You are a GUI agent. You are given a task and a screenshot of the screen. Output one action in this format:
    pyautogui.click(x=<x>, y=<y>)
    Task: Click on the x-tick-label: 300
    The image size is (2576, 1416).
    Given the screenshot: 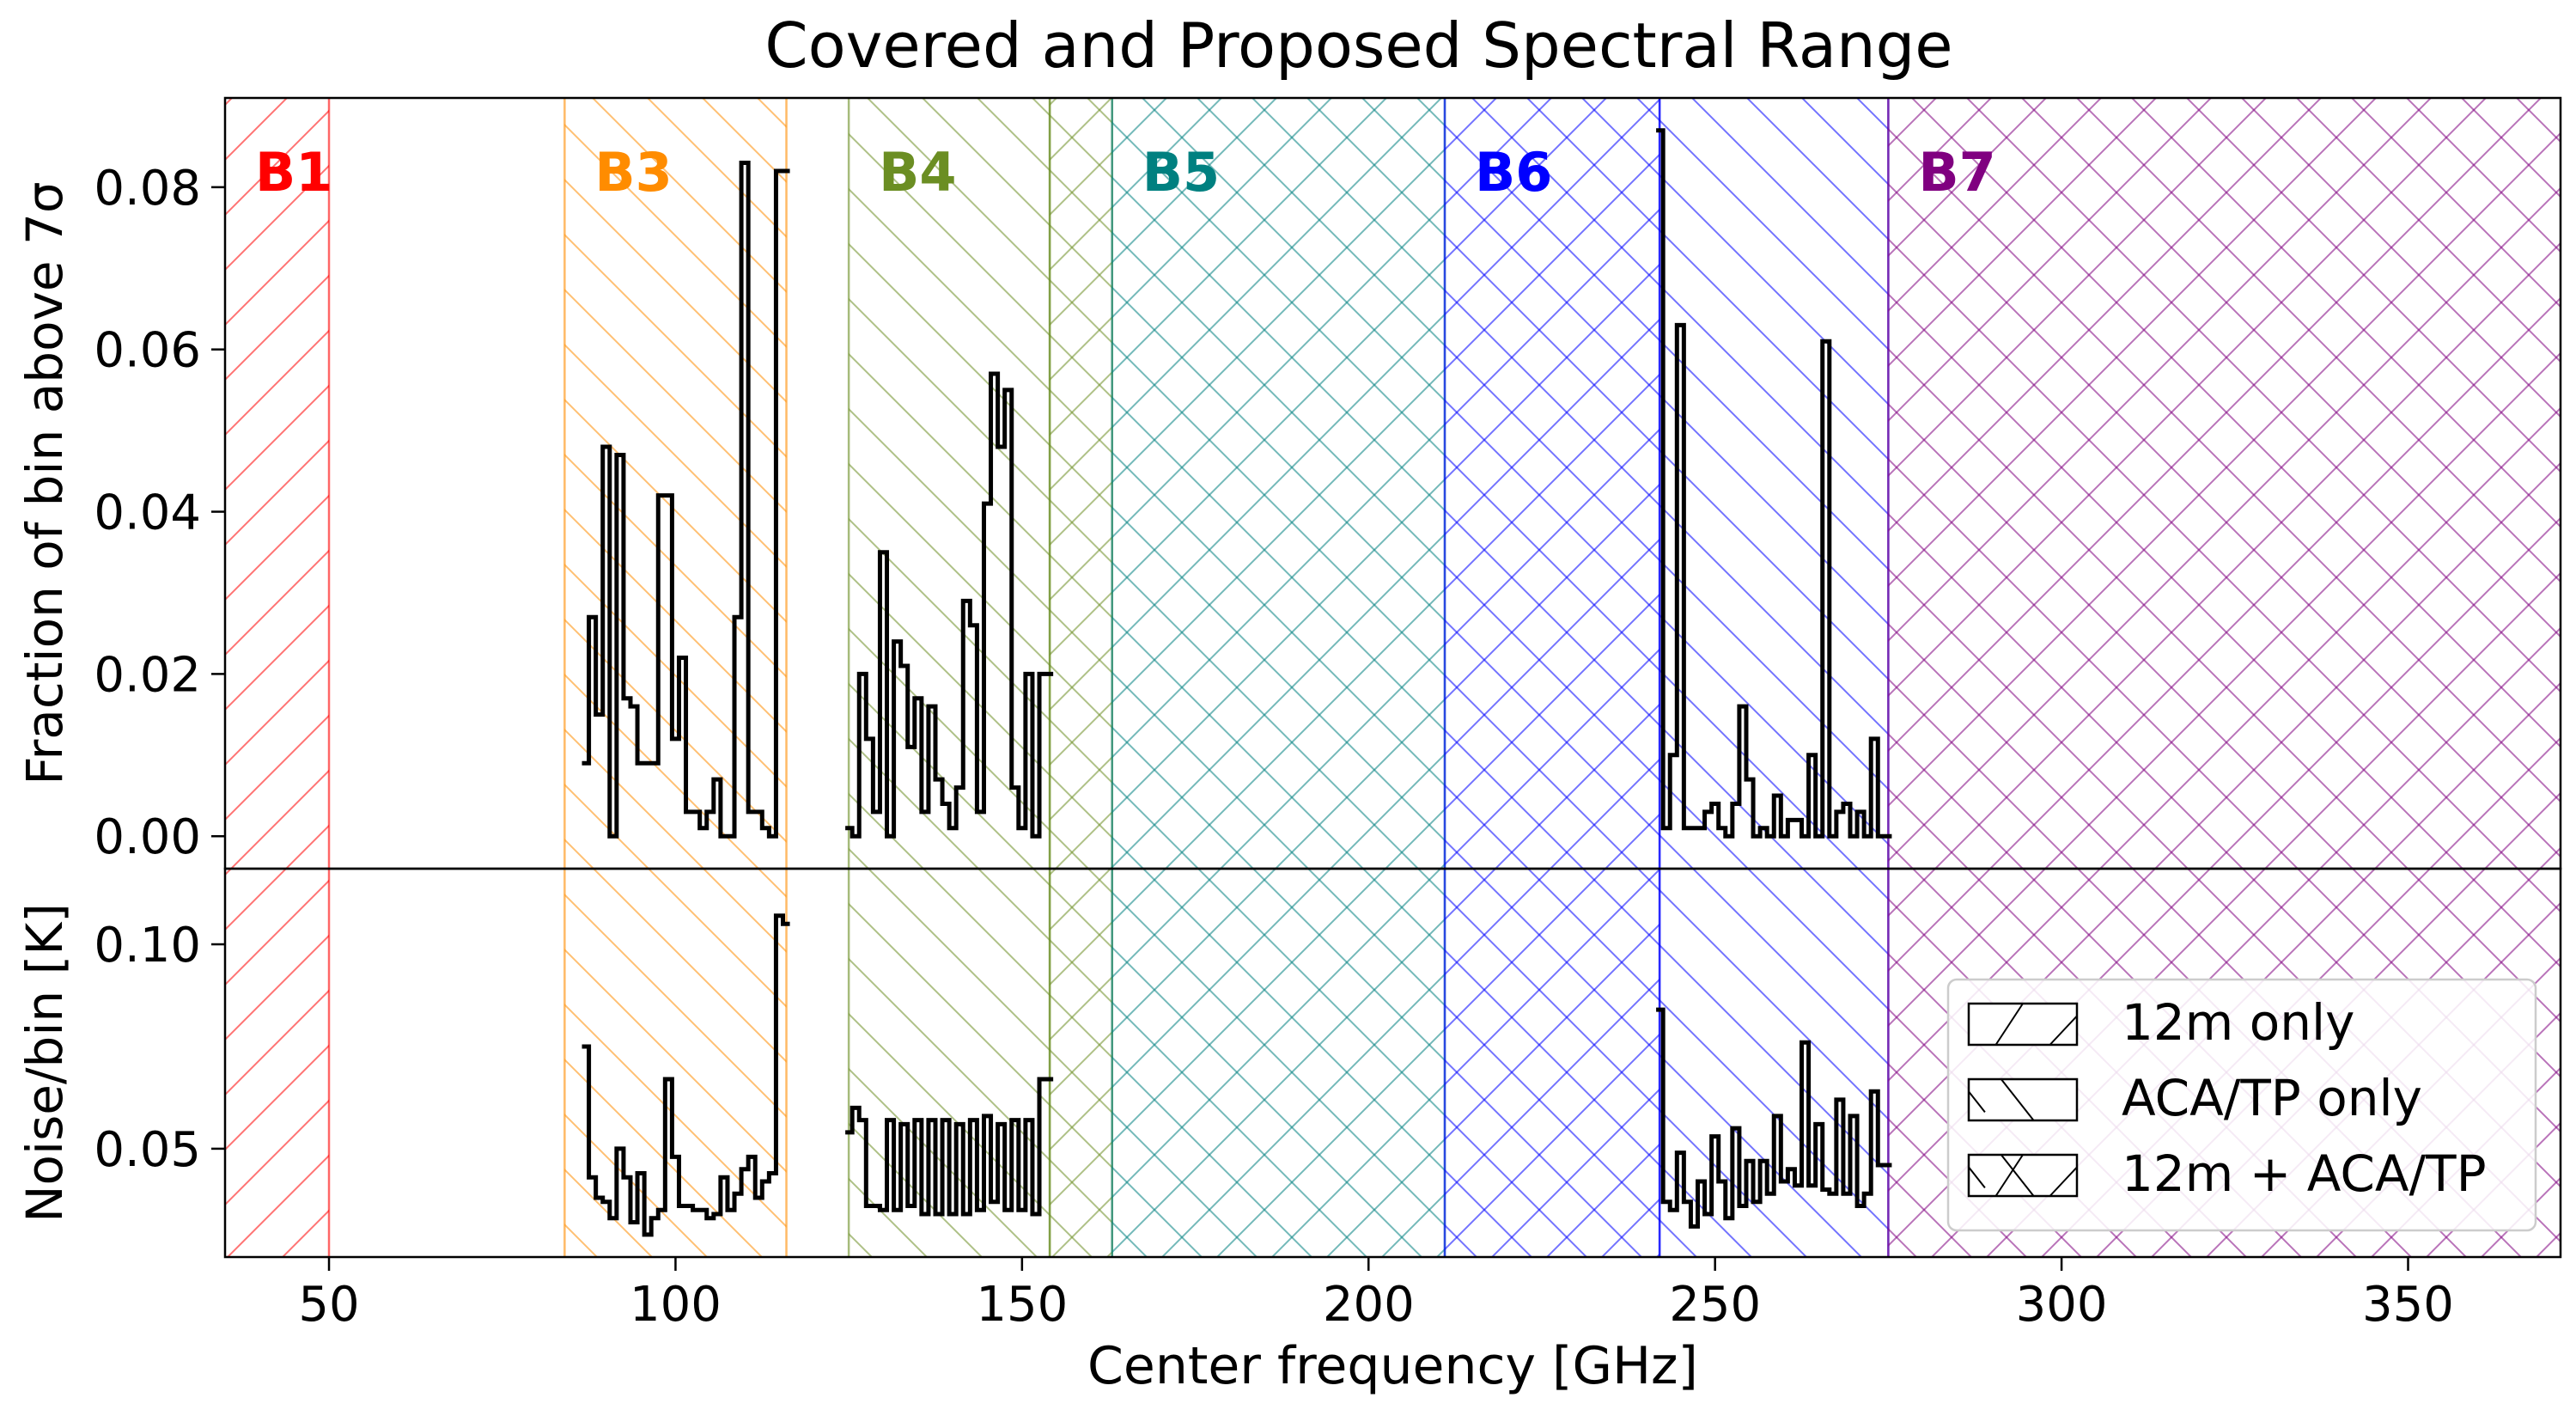 What is the action you would take?
    pyautogui.click(x=2062, y=1305)
    